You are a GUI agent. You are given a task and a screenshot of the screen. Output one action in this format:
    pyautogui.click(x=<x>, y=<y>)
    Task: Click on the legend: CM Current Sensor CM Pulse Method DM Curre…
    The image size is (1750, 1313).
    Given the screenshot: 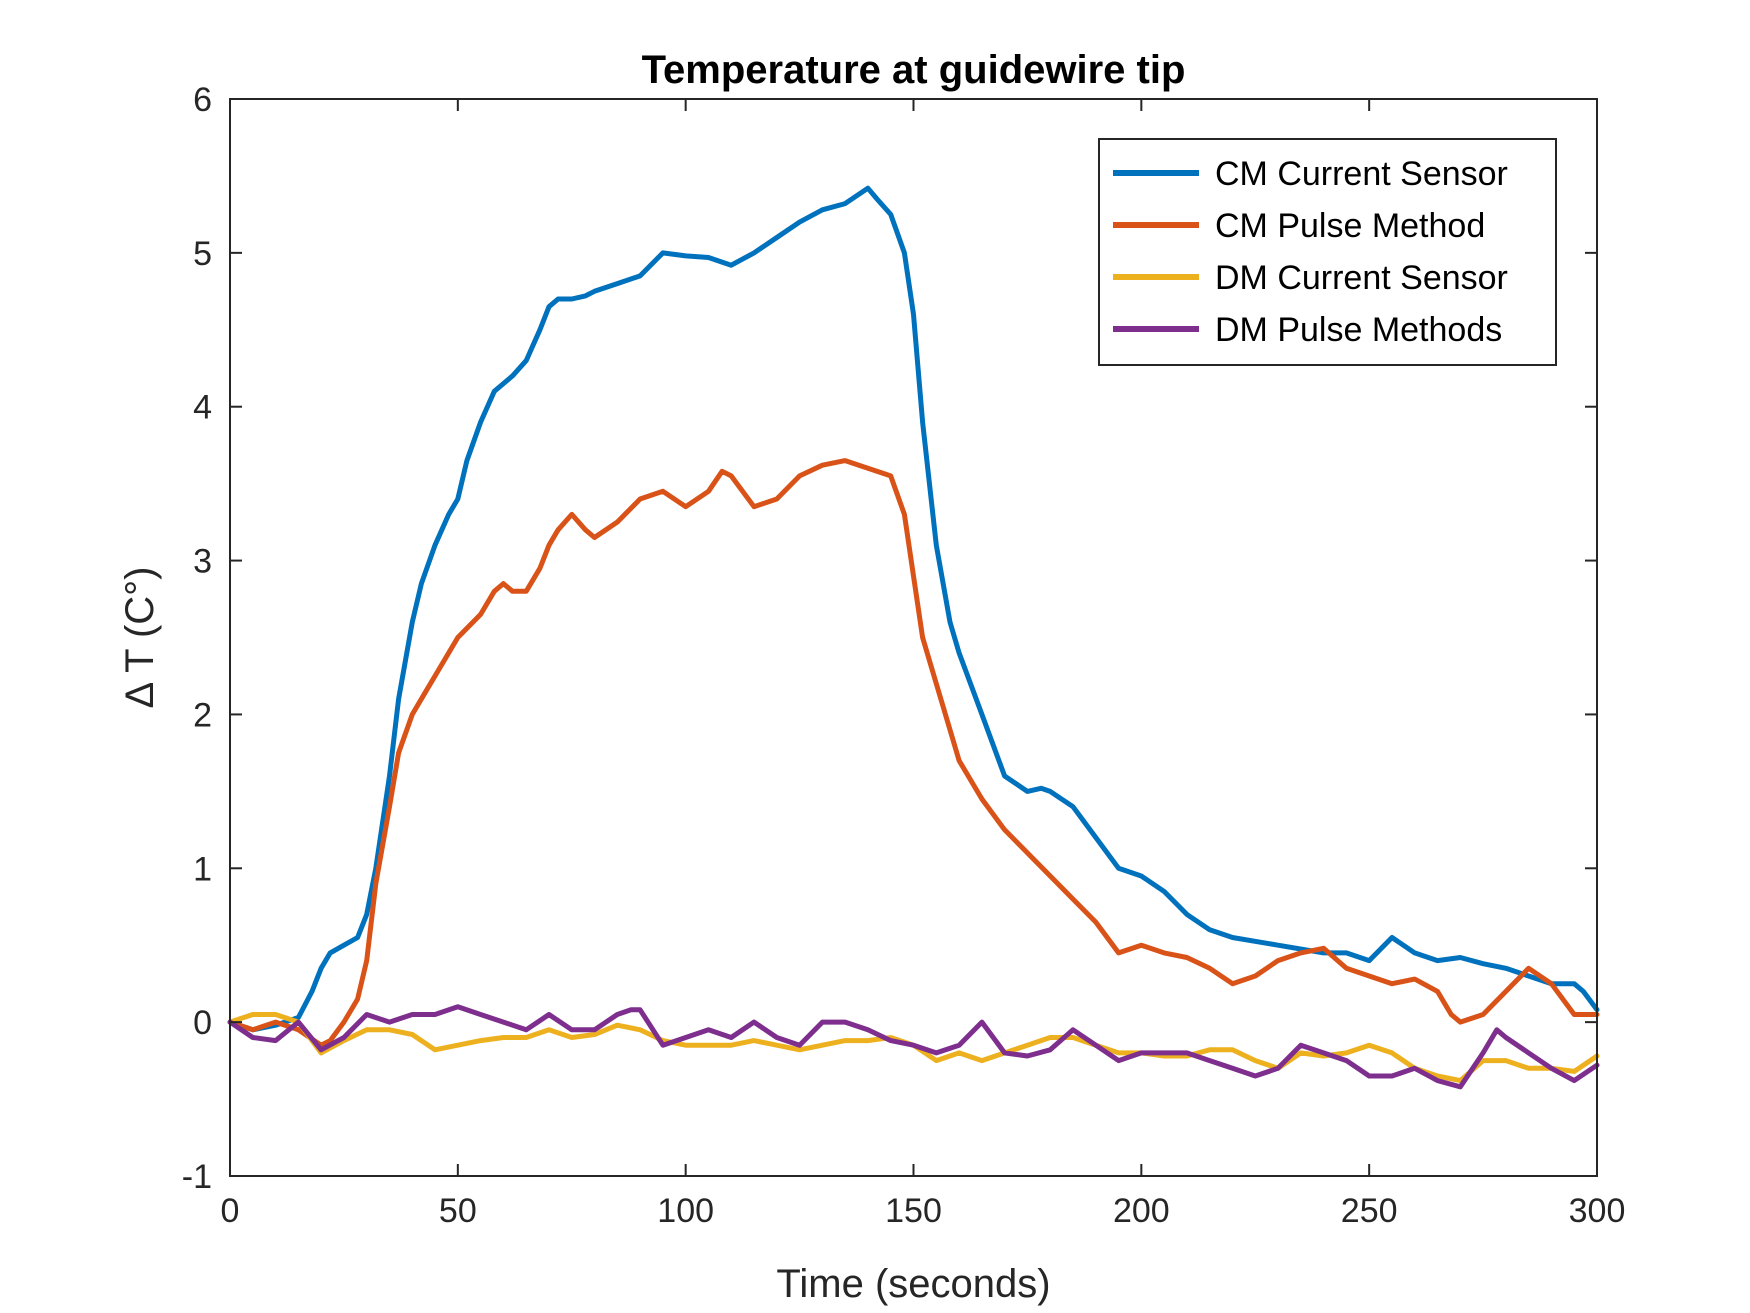 What is the action you would take?
    pyautogui.click(x=1327, y=252)
    